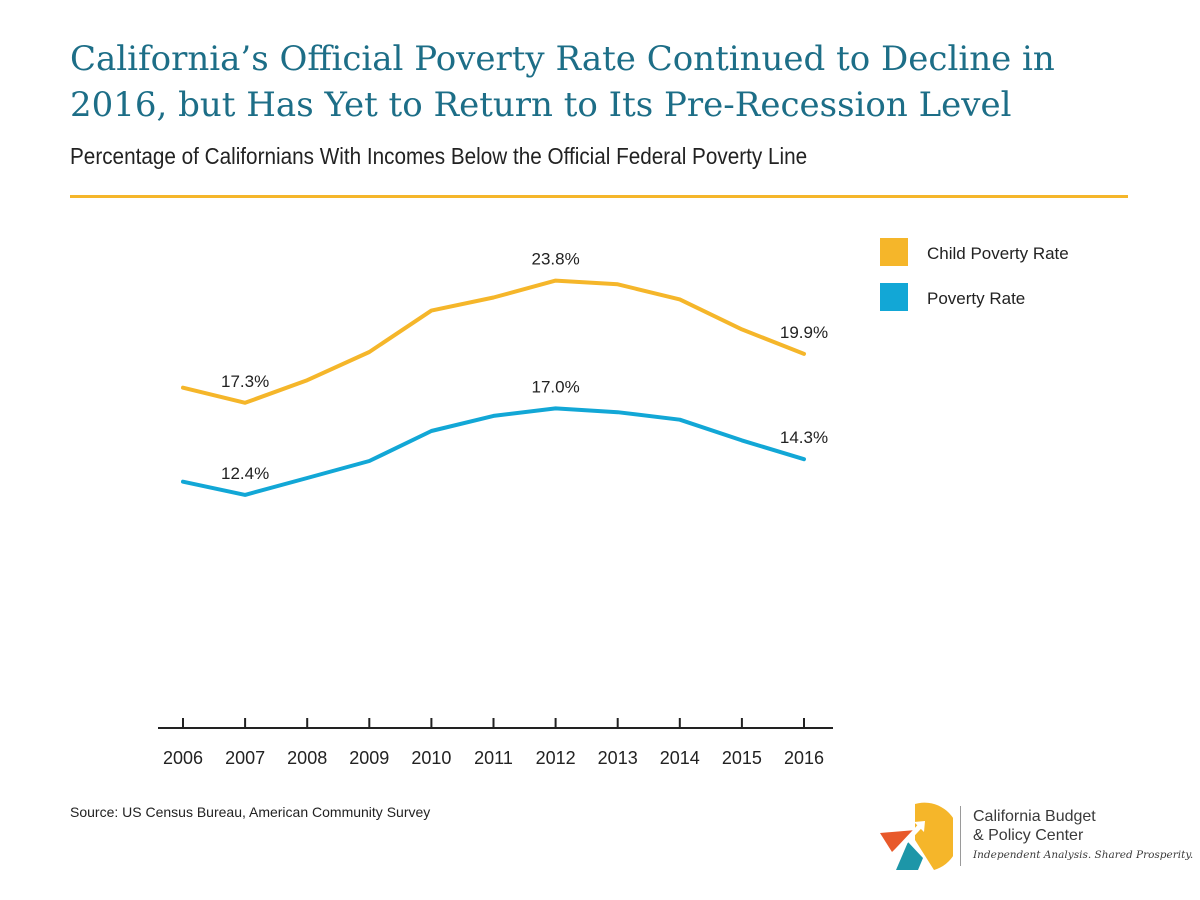 This screenshot has height=900, width=1200. I want to click on data-label-3: 12.4%, so click(245, 473).